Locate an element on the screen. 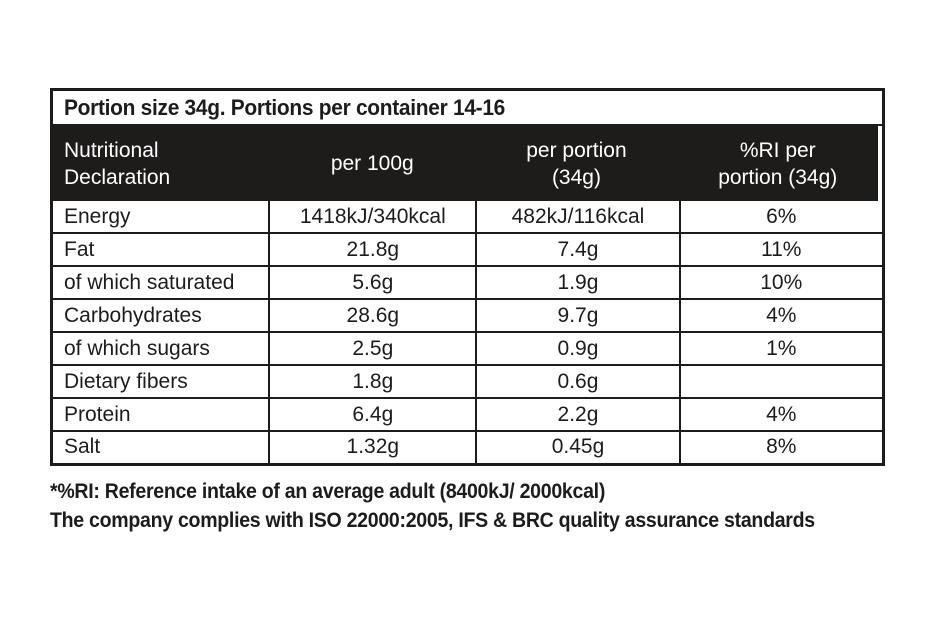 The image size is (935, 623). value-per-100g: 1.8g is located at coordinates (374, 381).